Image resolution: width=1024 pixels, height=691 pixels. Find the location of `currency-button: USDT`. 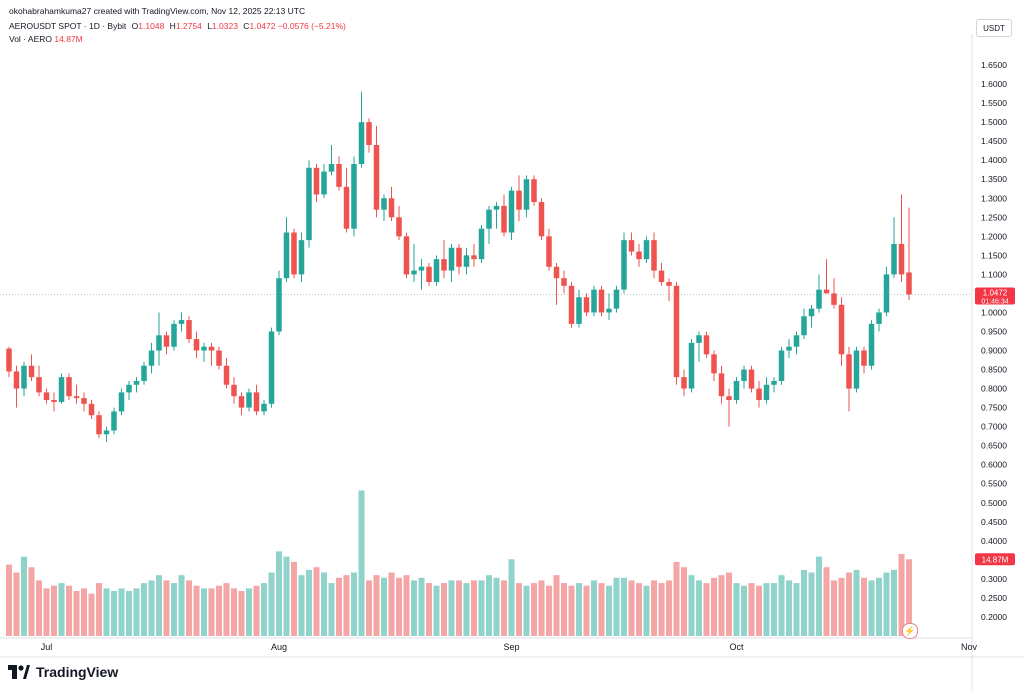

currency-button: USDT is located at coordinates (994, 28).